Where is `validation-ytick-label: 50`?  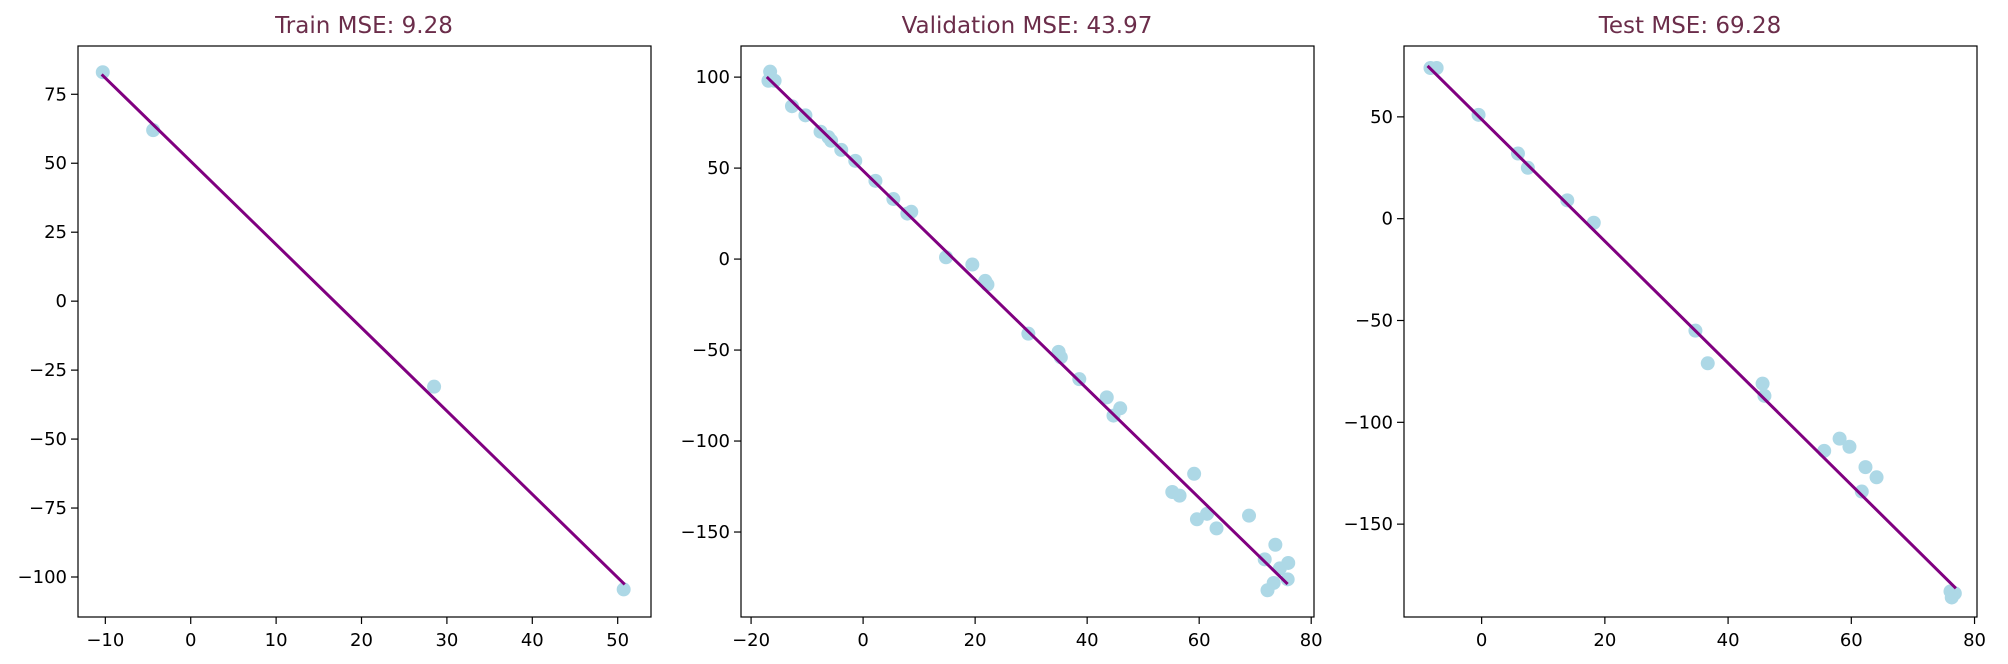
validation-ytick-label: 50 is located at coordinates (718, 168).